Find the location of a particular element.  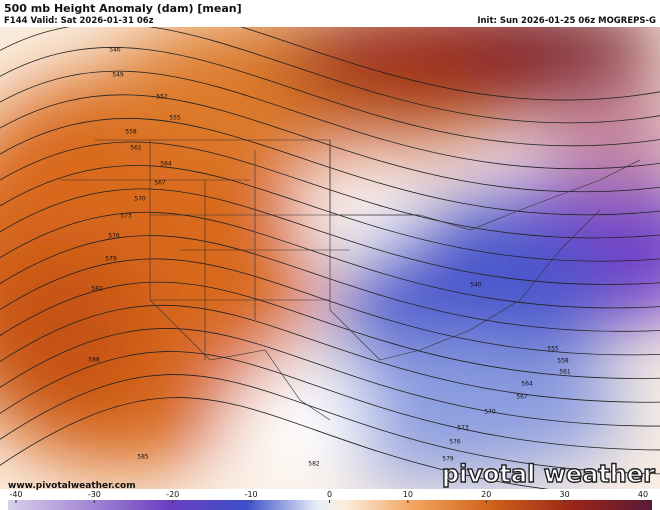

colorbar-ticks: -40 -30 -20 -10 0 10 20 30 40 is located at coordinates (328, 496).